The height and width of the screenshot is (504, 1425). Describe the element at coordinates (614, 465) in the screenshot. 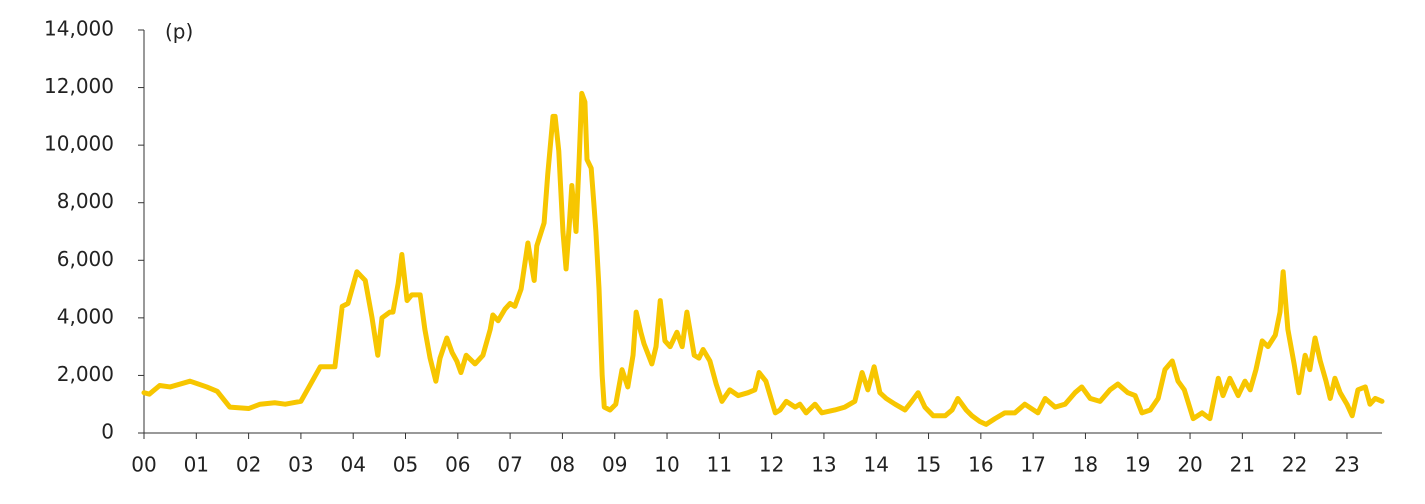

I see `x-tick-label: 09` at that location.